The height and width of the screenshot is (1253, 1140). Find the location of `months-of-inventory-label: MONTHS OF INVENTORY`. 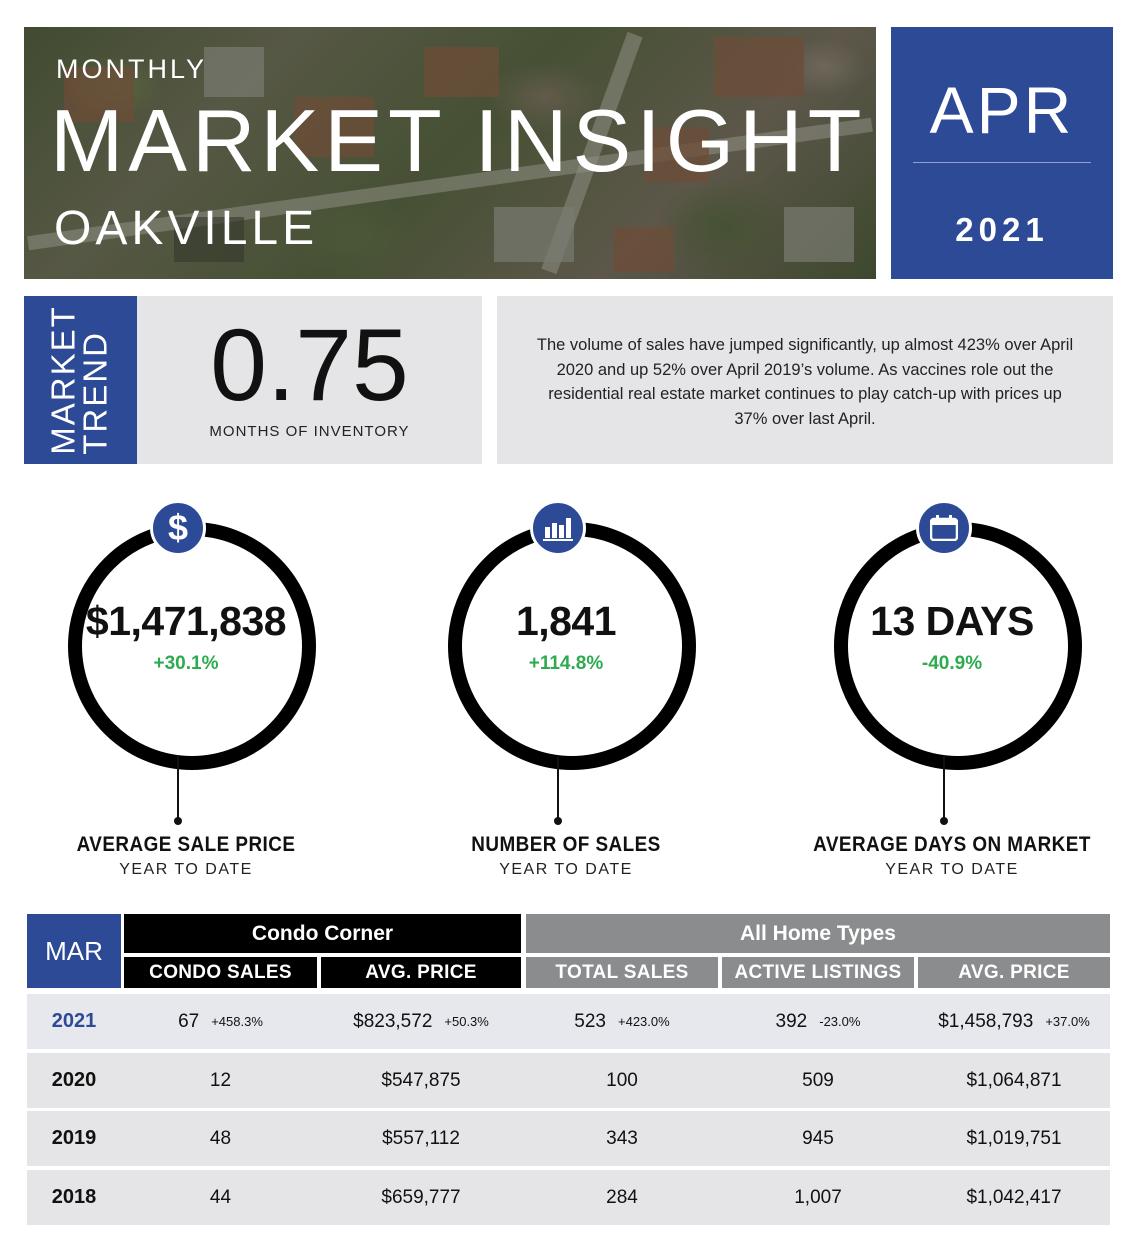

months-of-inventory-label: MONTHS OF INVENTORY is located at coordinates (309, 431).